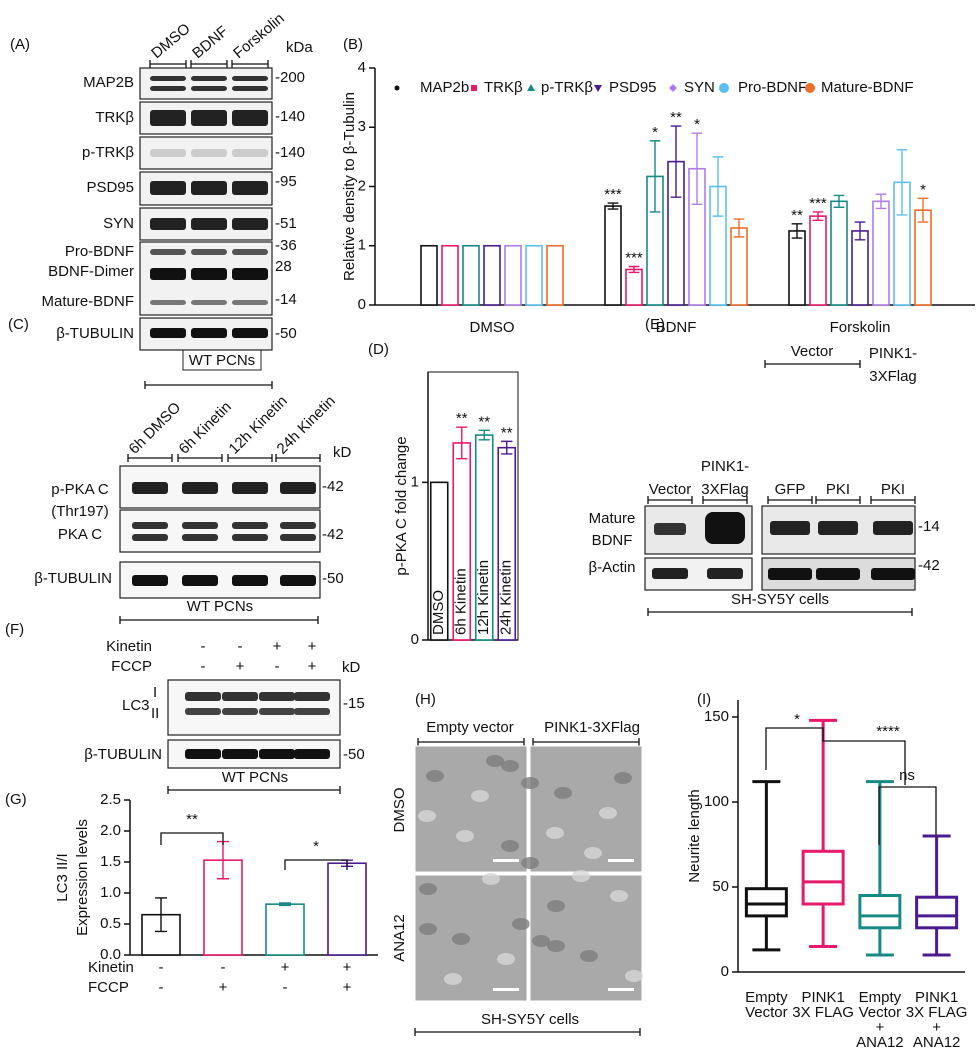  I want to click on x-tick-label: Vector, so click(880, 1012).